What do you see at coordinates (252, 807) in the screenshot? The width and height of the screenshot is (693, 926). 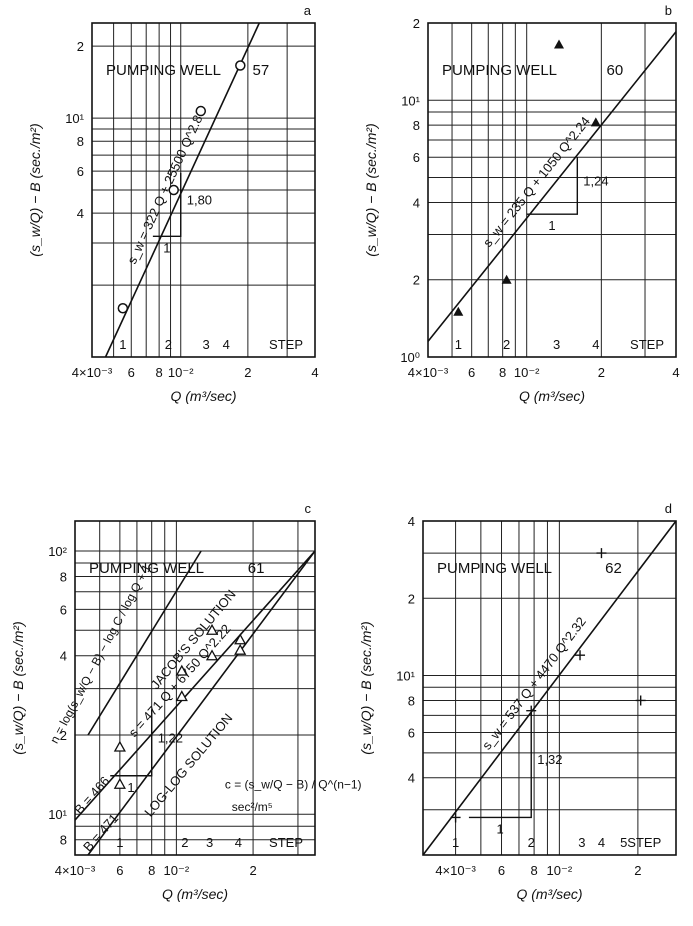 I see `annotation-units: sec²/m⁵` at bounding box center [252, 807].